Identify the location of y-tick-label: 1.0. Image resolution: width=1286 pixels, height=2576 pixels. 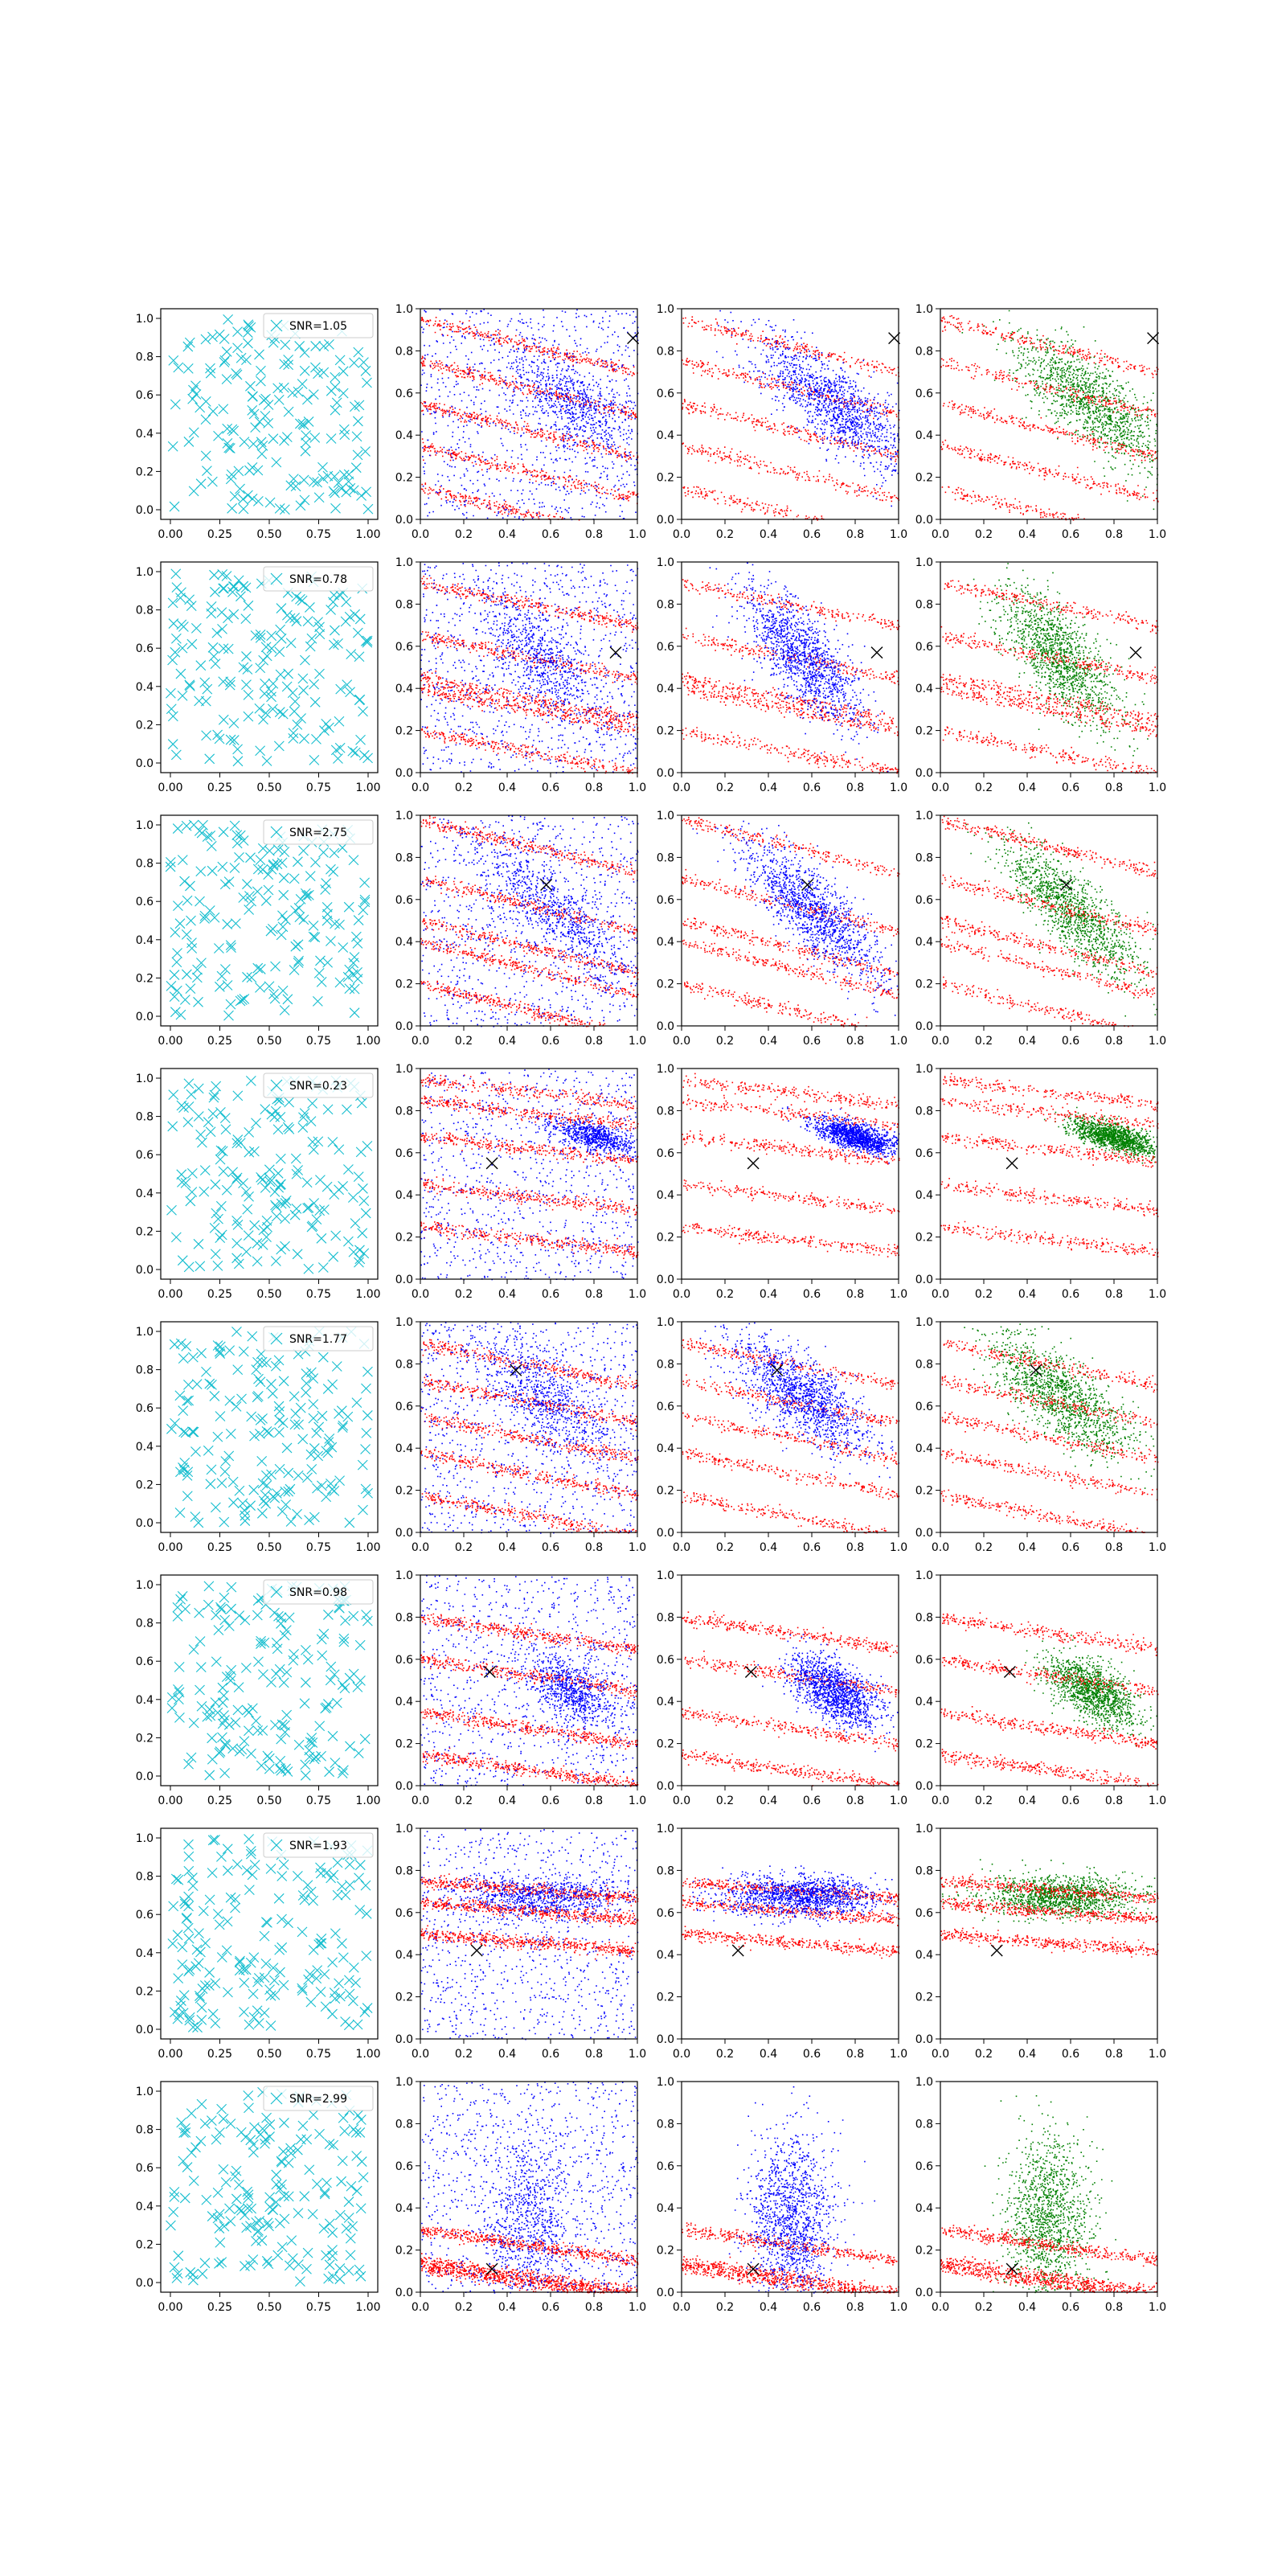
(665, 1322).